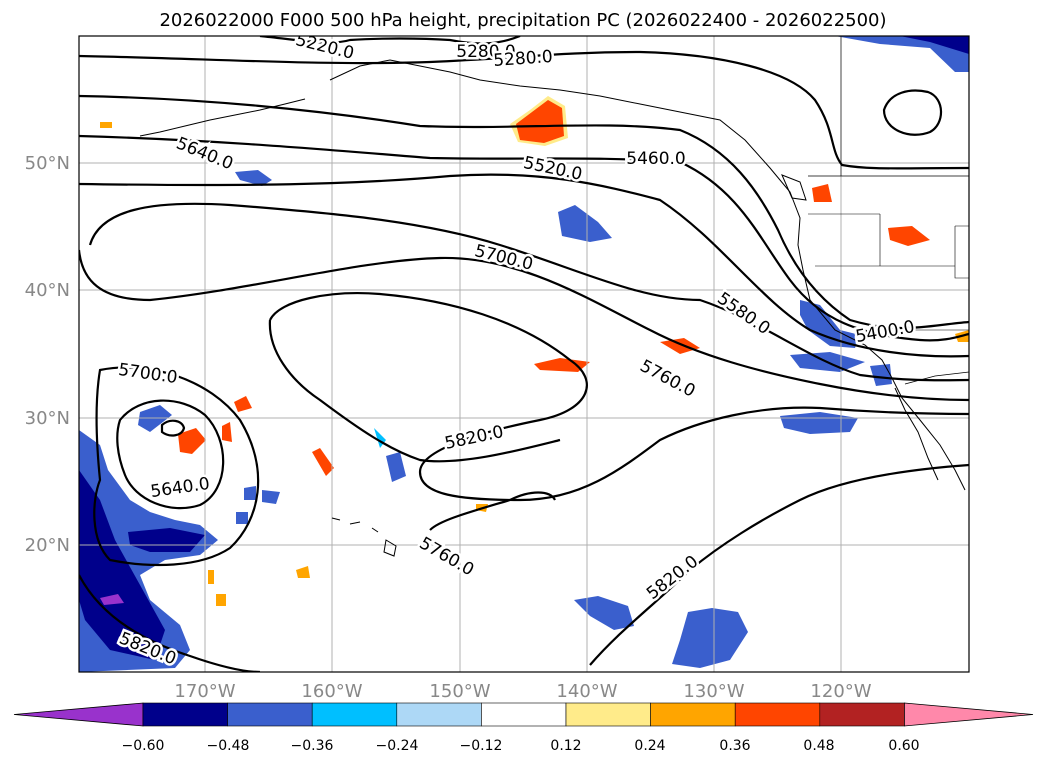  I want to click on colorbar-tick-label: 0.60, so click(903, 746).